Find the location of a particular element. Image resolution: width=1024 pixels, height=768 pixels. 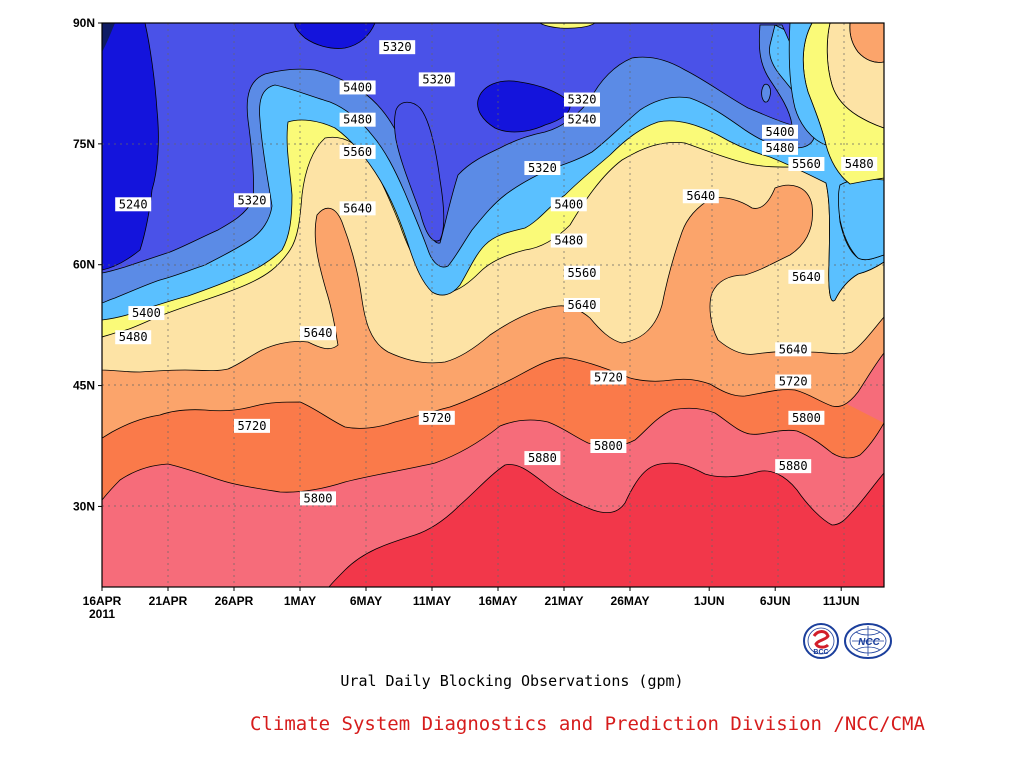

y-tick-label: 75N is located at coordinates (84, 144).